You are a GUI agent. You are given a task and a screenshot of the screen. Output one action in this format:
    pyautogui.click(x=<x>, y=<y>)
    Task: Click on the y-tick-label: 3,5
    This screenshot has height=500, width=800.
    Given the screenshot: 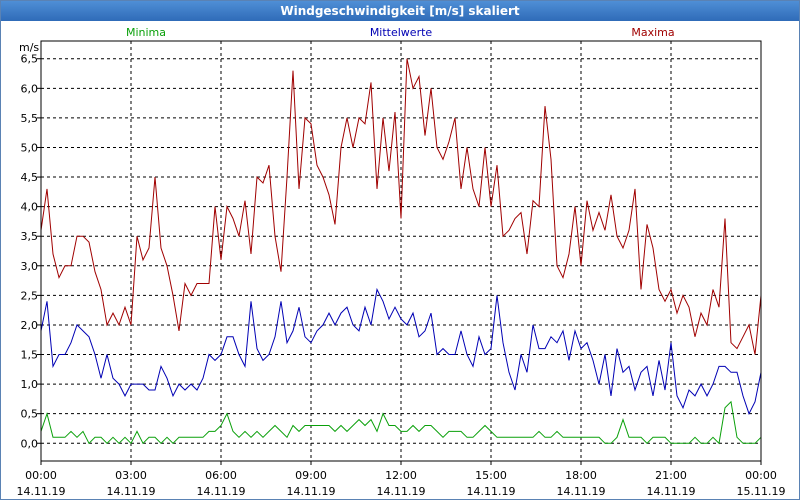 What is the action you would take?
    pyautogui.click(x=30, y=236)
    